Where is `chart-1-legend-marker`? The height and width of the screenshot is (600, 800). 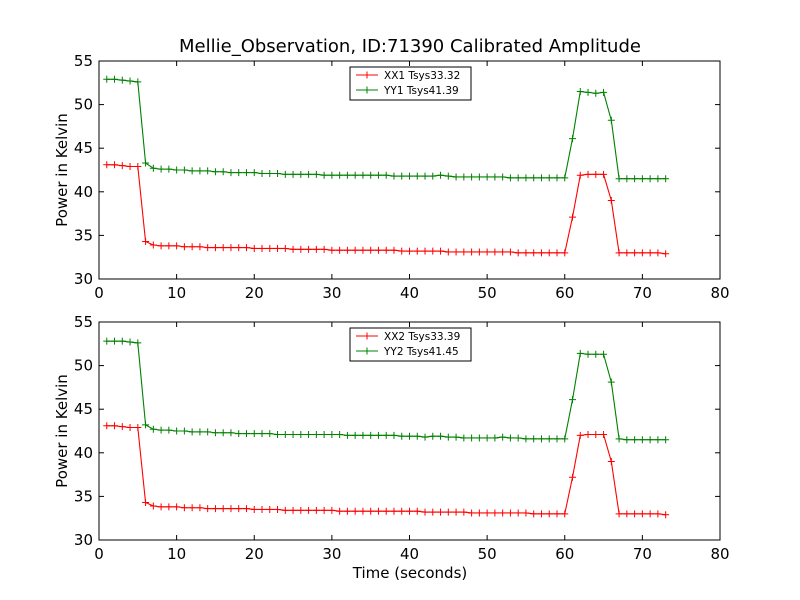 chart-1-legend-marker is located at coordinates (367, 75).